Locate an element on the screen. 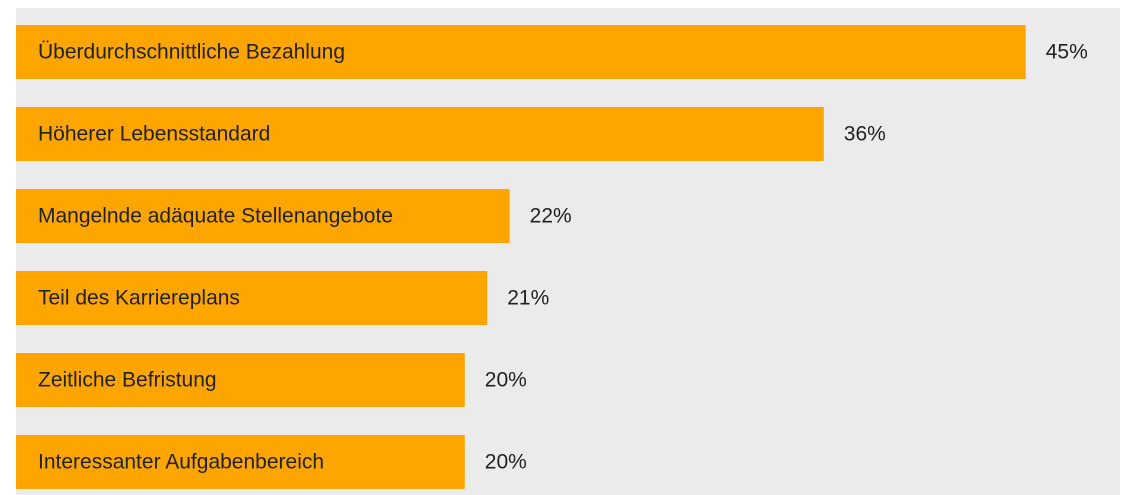 The width and height of the screenshot is (1128, 495). value-label: 45% is located at coordinates (1067, 52).